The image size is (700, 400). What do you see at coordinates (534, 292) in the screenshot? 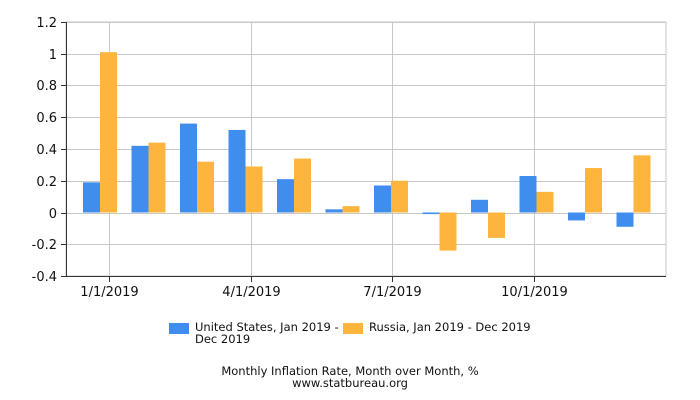
I see `x-tick-label: 10/1/2019` at bounding box center [534, 292].